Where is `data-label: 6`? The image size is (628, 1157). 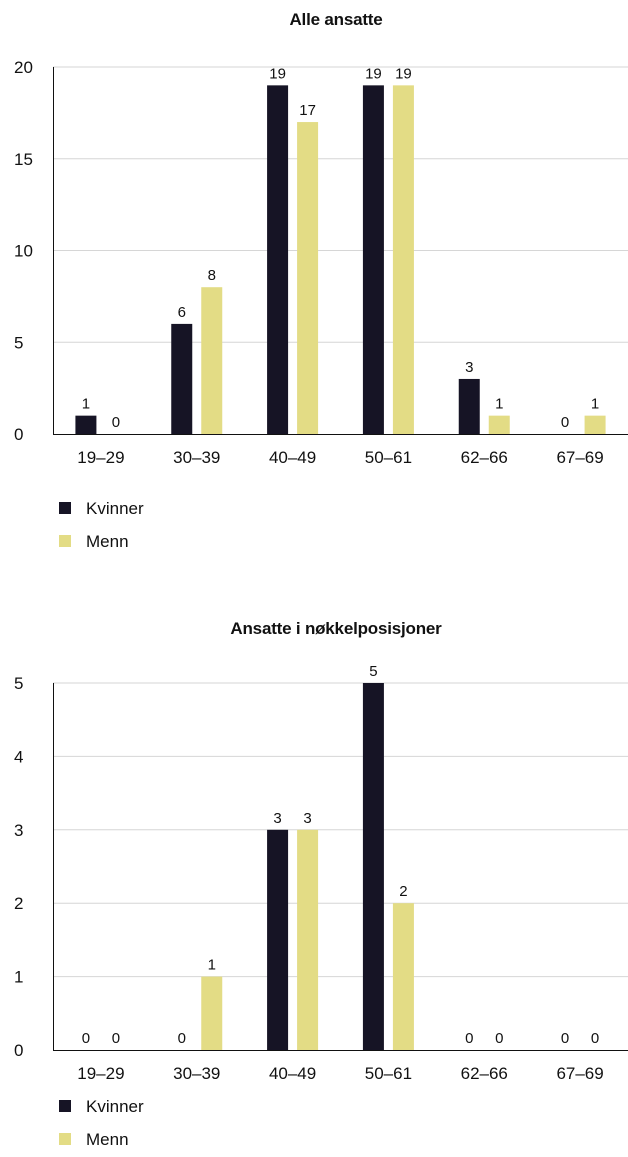
data-label: 6 is located at coordinates (182, 312).